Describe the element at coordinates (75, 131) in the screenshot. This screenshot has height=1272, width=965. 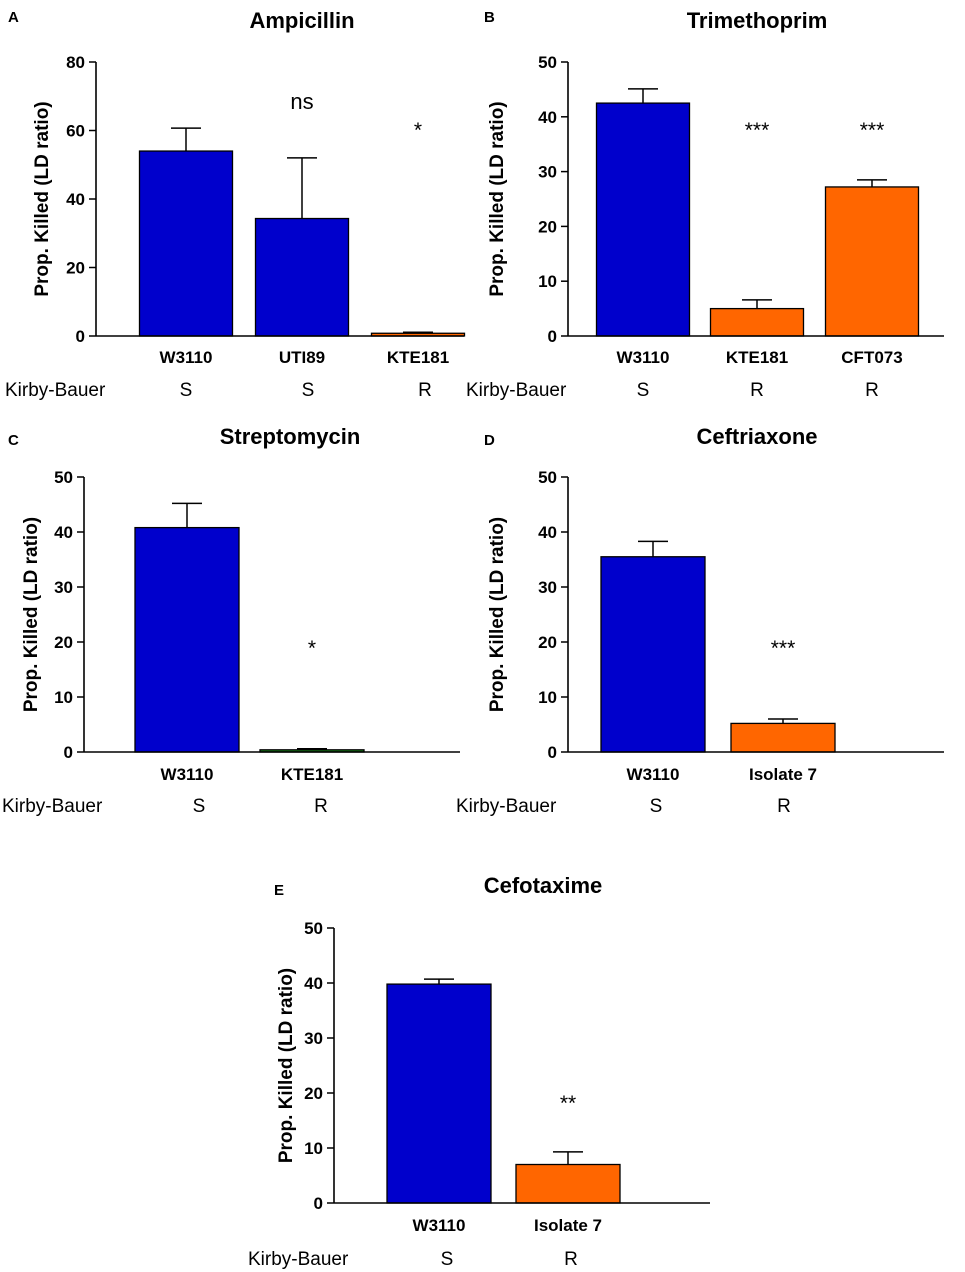
I see `y-tick-label: 60` at that location.